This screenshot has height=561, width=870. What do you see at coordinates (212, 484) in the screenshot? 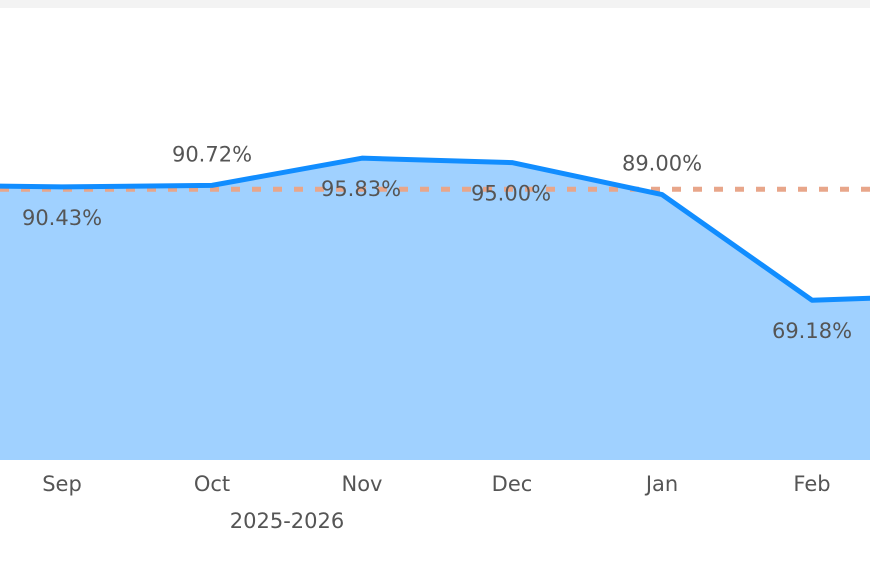
I see `x-tick-label: Oct` at bounding box center [212, 484].